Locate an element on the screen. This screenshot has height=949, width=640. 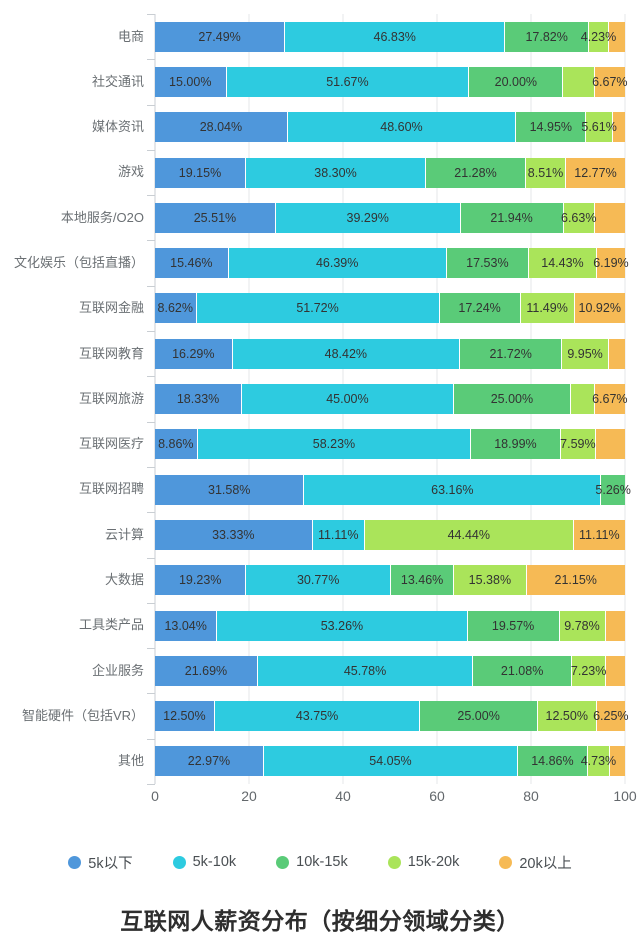
bar-segment: 19.15% is located at coordinates (200, 172).